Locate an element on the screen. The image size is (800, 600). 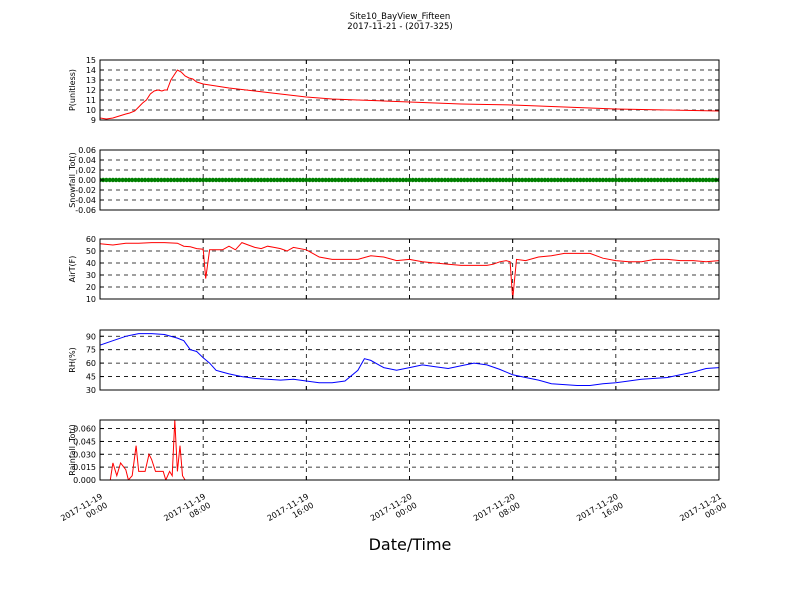
y-tick-label: 0.060 is located at coordinates (84, 429).